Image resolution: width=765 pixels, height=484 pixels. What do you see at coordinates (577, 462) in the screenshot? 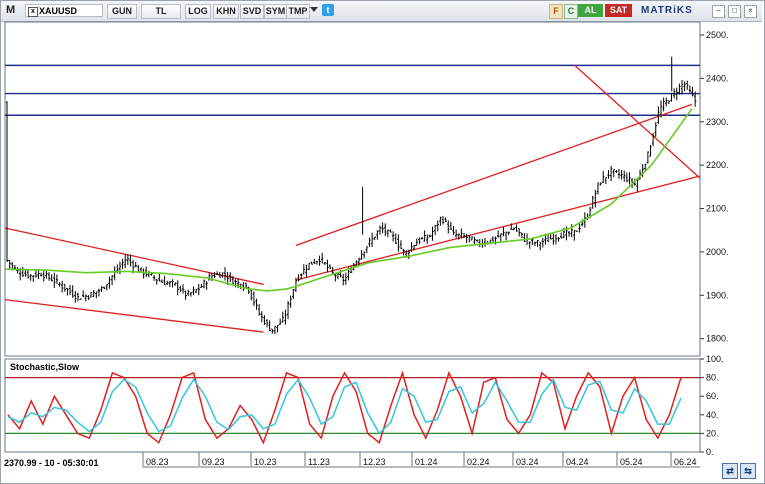
I see `time-axis-label: 04.24` at bounding box center [577, 462].